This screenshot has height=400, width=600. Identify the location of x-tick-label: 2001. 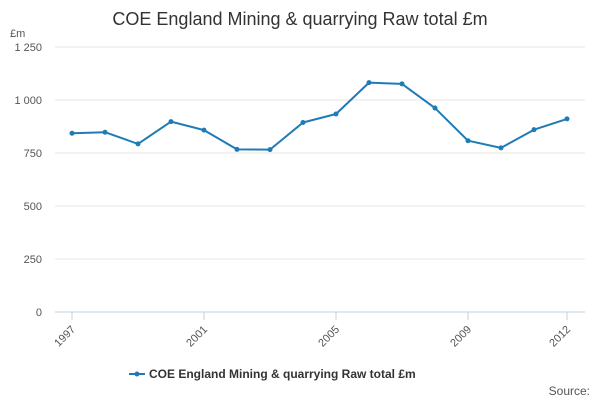
(197, 337).